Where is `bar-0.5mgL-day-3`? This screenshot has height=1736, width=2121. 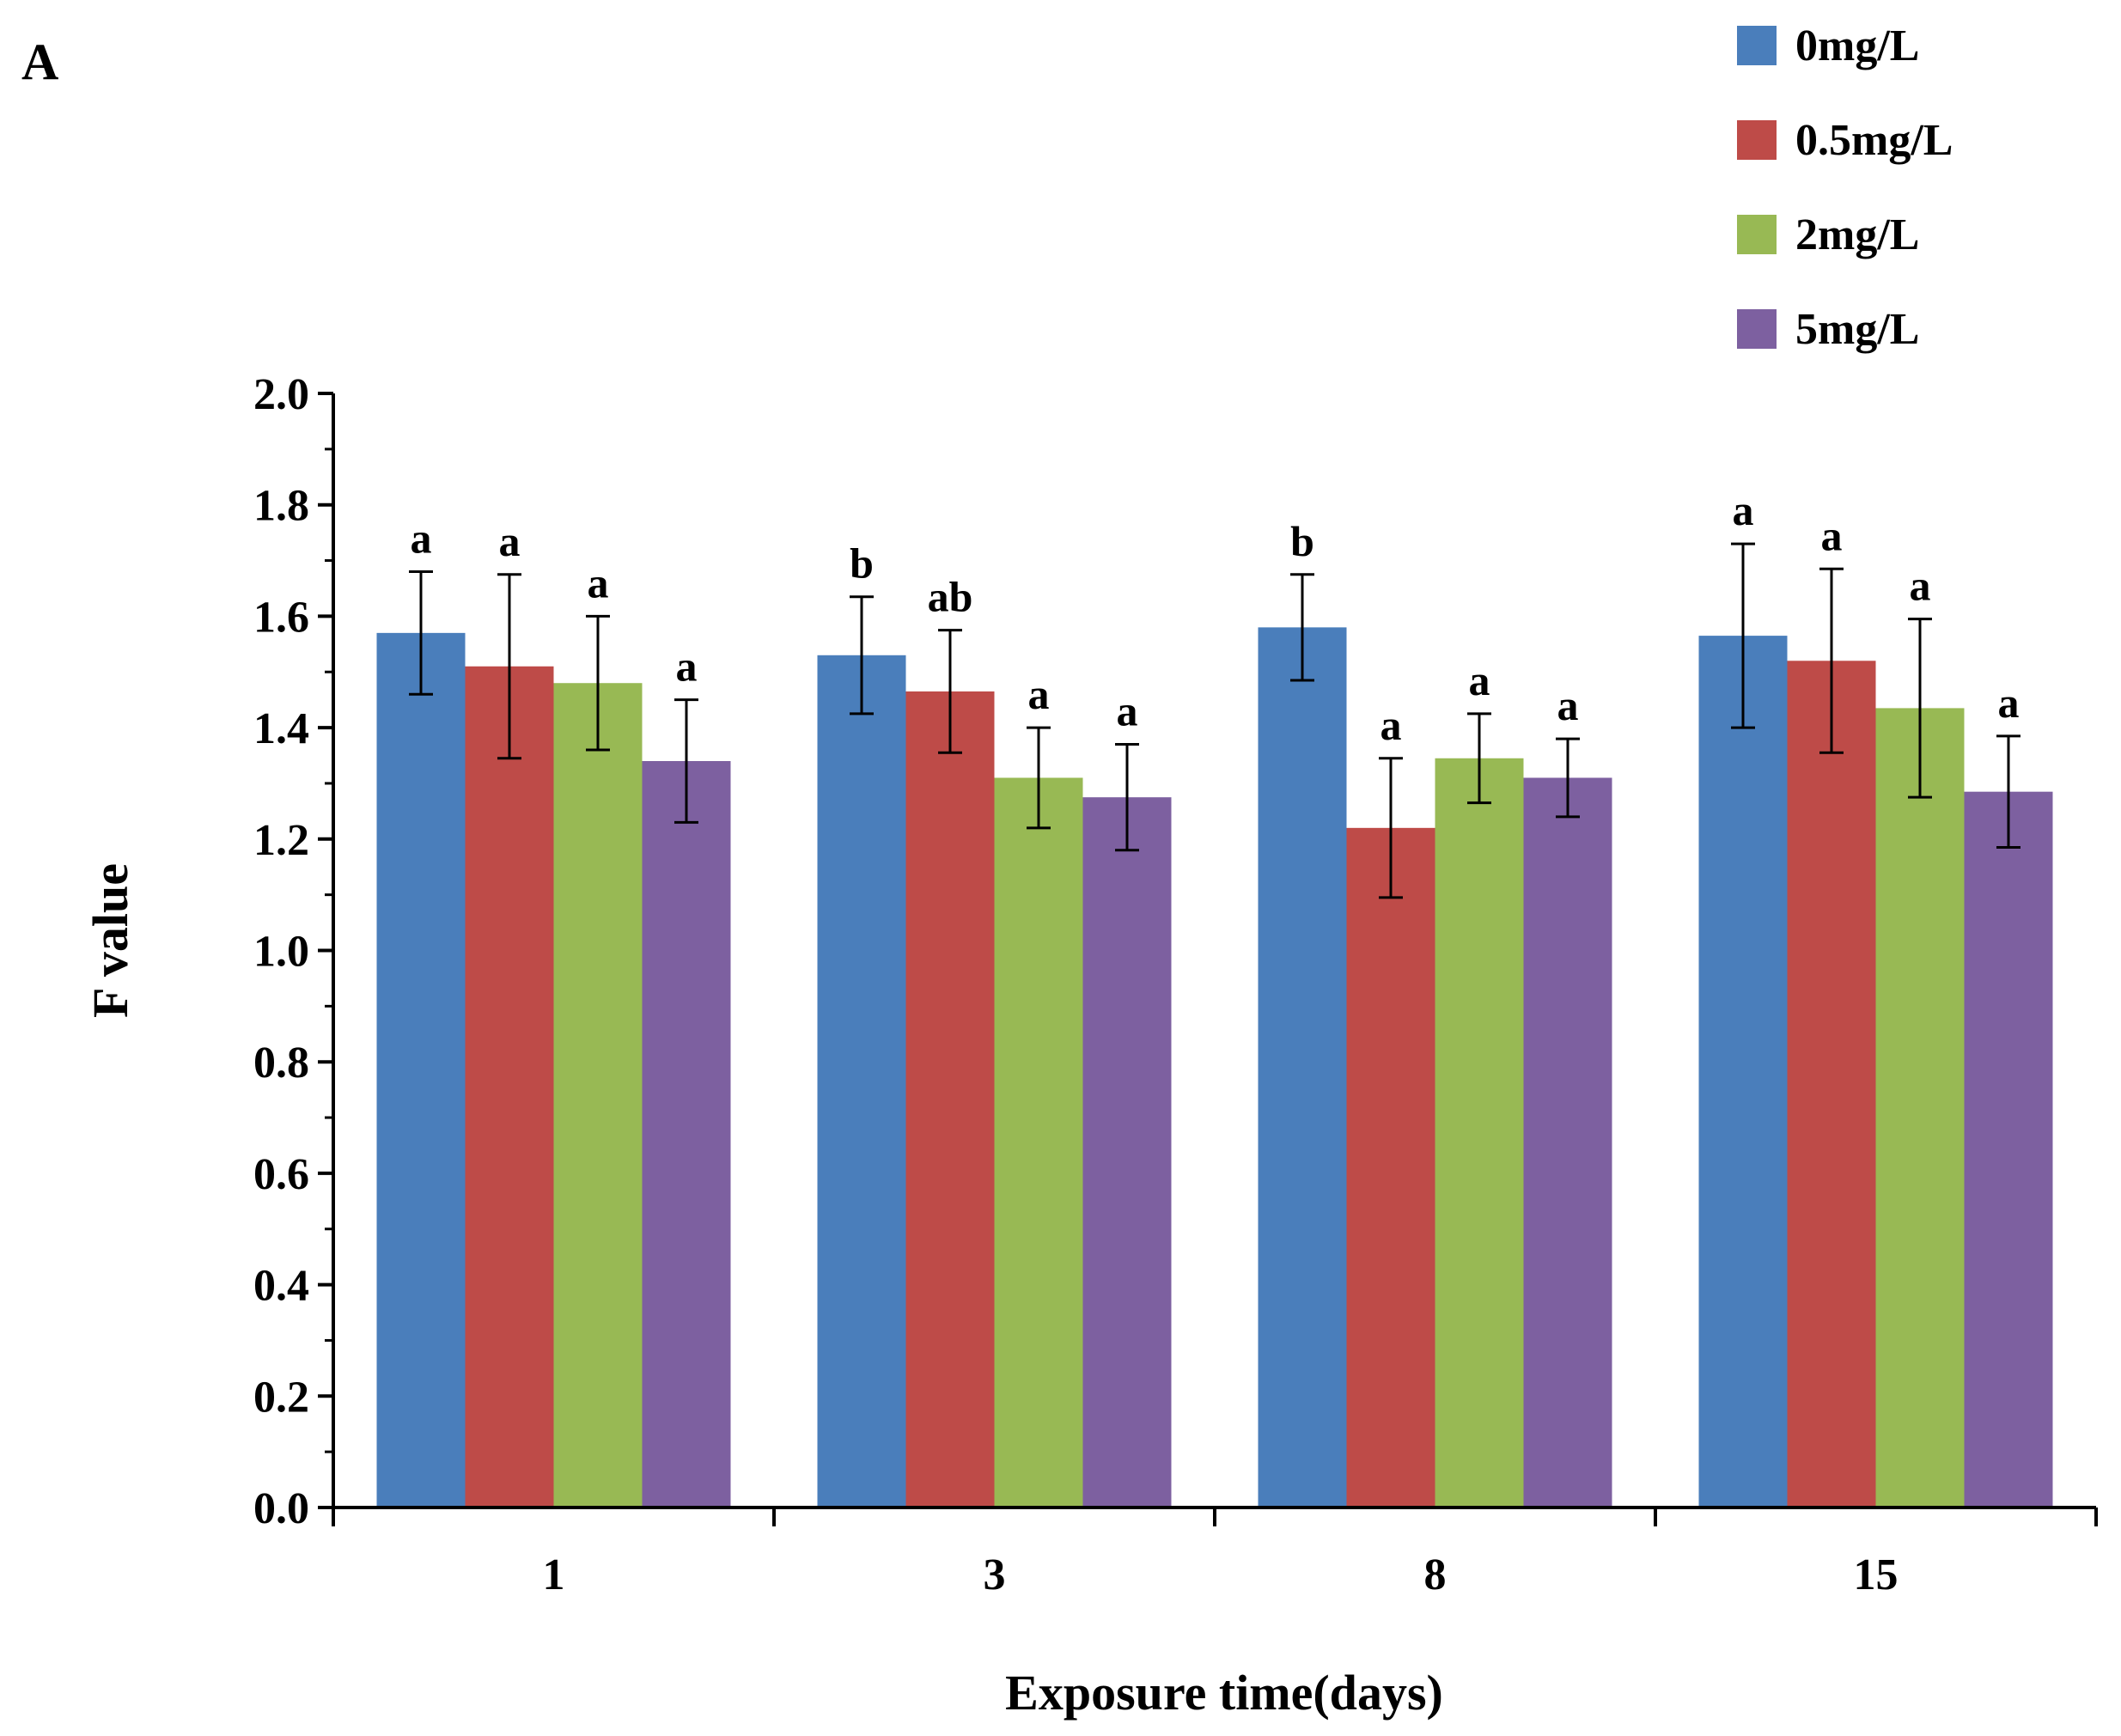
bar-0.5mgL-day-3 is located at coordinates (950, 1099).